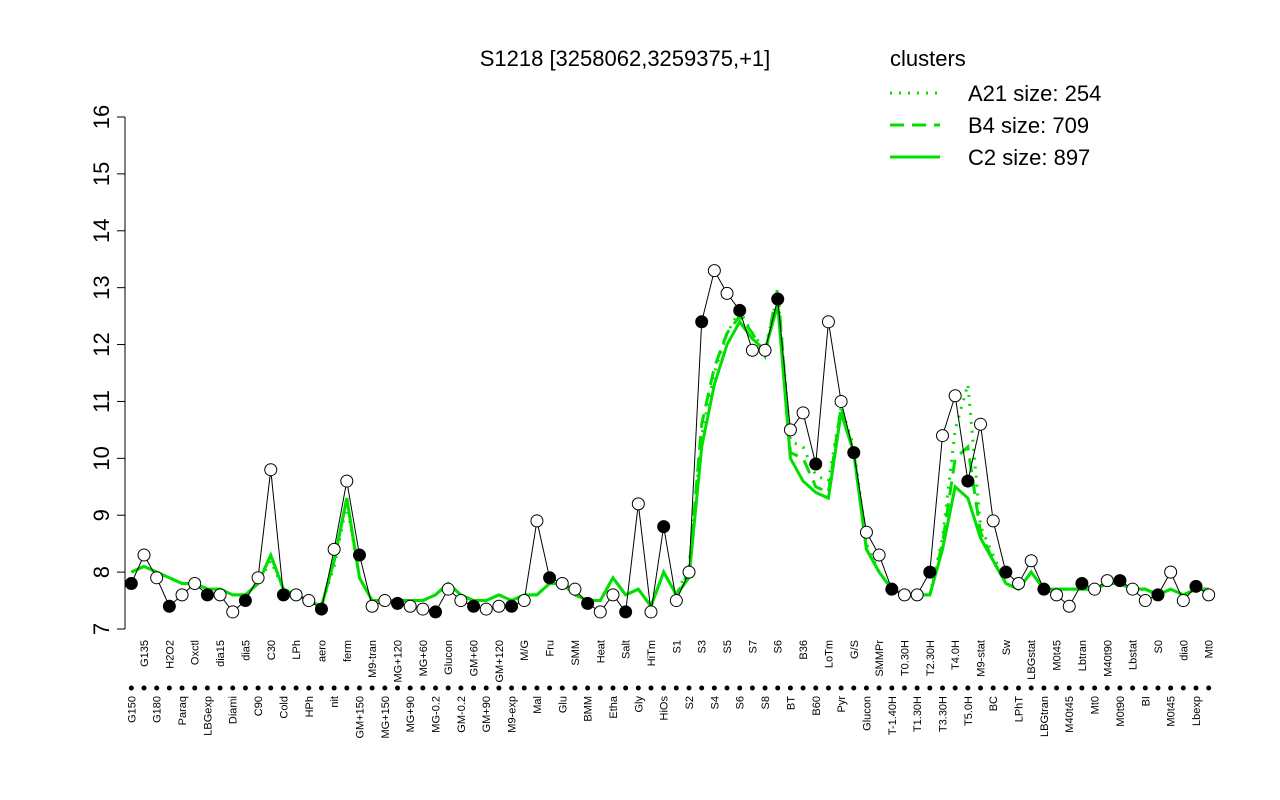 The width and height of the screenshot is (1280, 800). I want to click on y-tick-label: 13, so click(101, 287).